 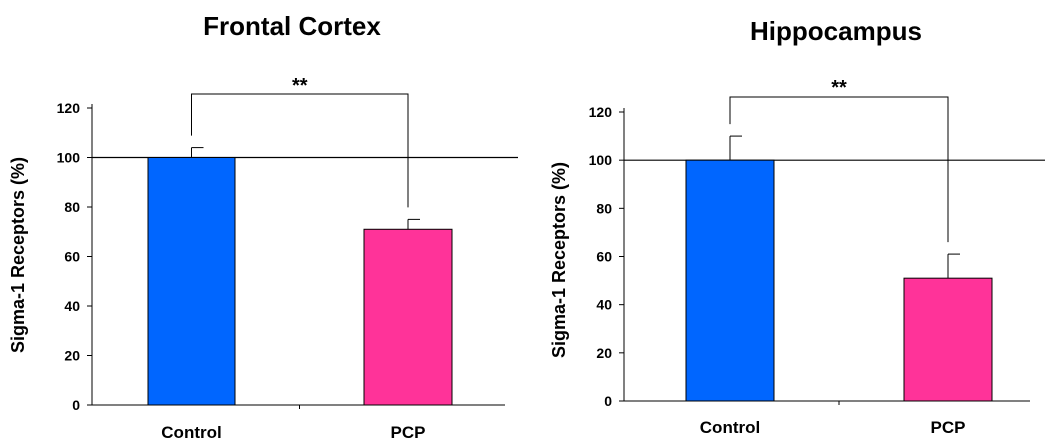 What do you see at coordinates (292, 26) in the screenshot?
I see `chart-title: Frontal Cortex` at bounding box center [292, 26].